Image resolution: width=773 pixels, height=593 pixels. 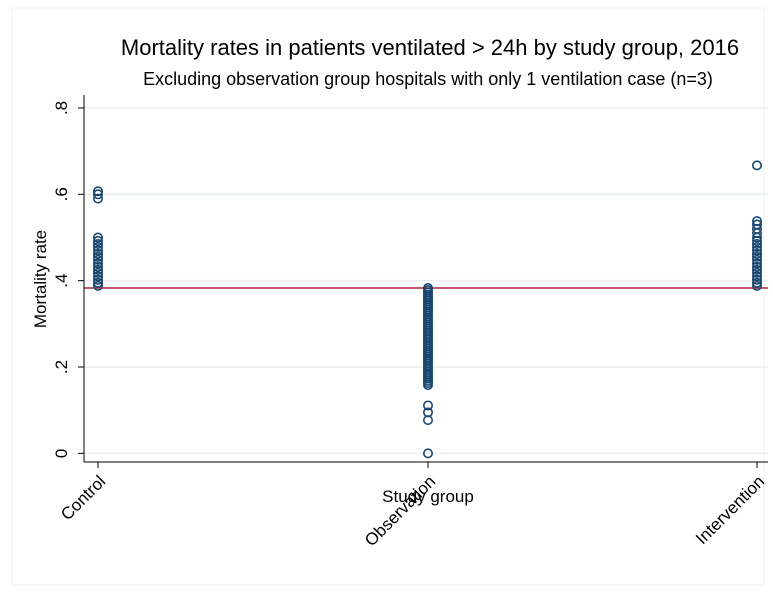 I want to click on y-axis-label: Mortality rate, so click(x=40, y=279).